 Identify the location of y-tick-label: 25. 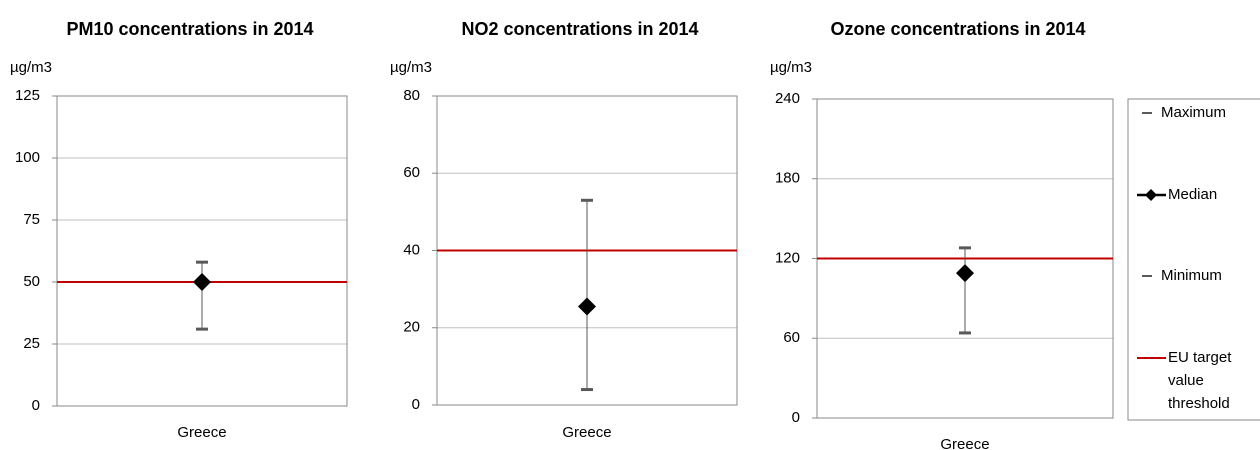
(31, 343).